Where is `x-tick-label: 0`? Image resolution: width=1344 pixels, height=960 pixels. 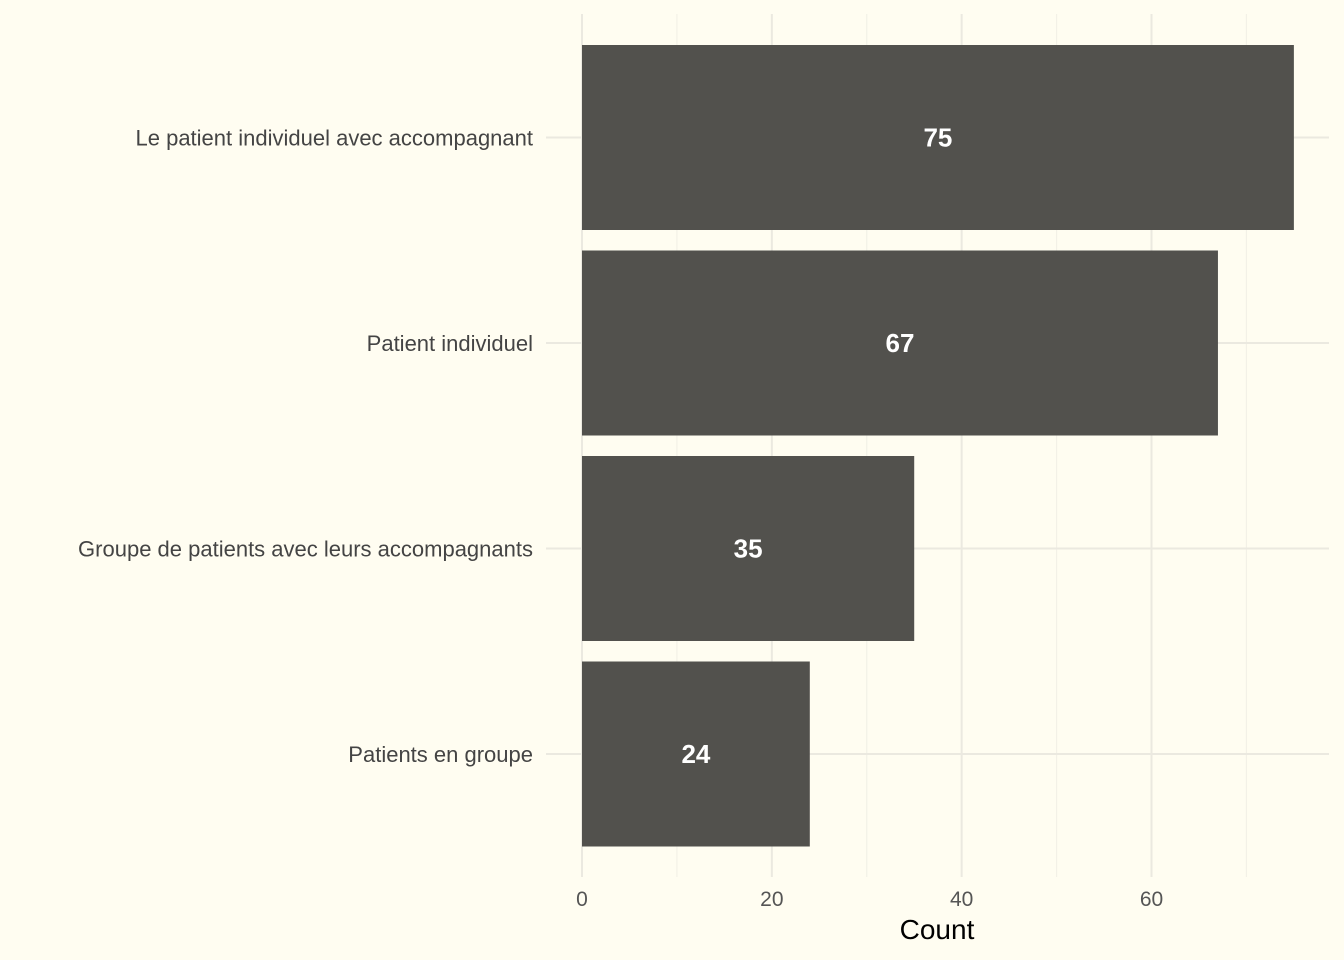 x-tick-label: 0 is located at coordinates (582, 899).